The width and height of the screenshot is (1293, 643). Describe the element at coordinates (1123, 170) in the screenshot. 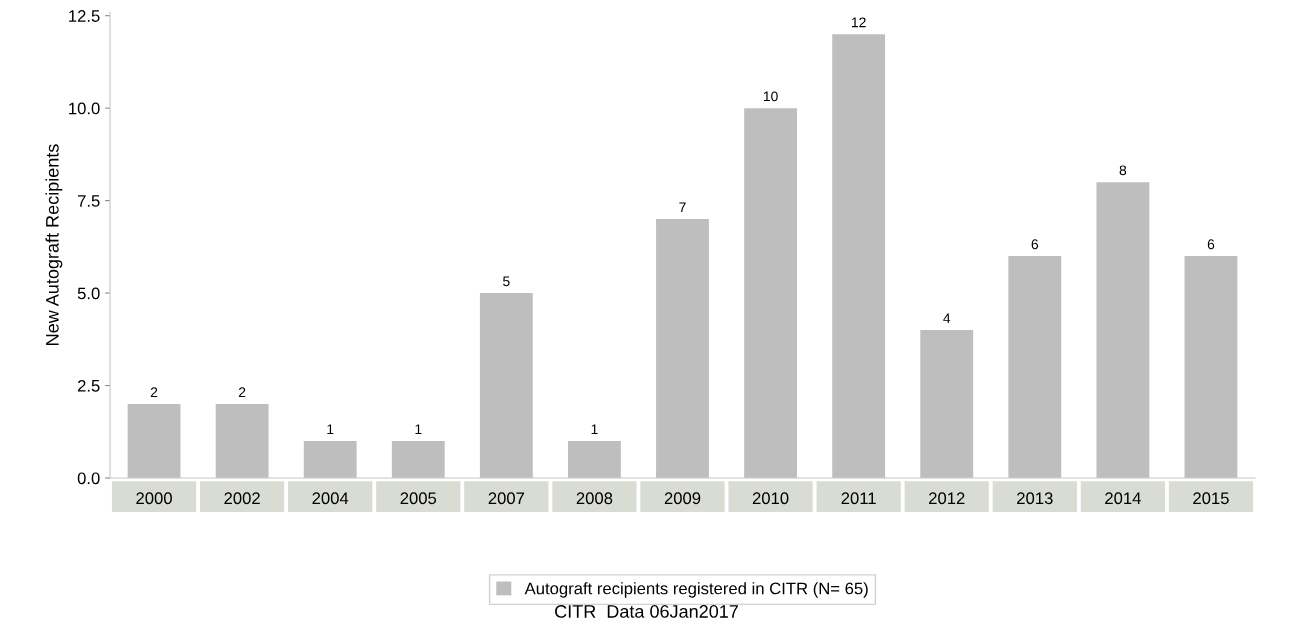

I see `data-label: 8` at that location.